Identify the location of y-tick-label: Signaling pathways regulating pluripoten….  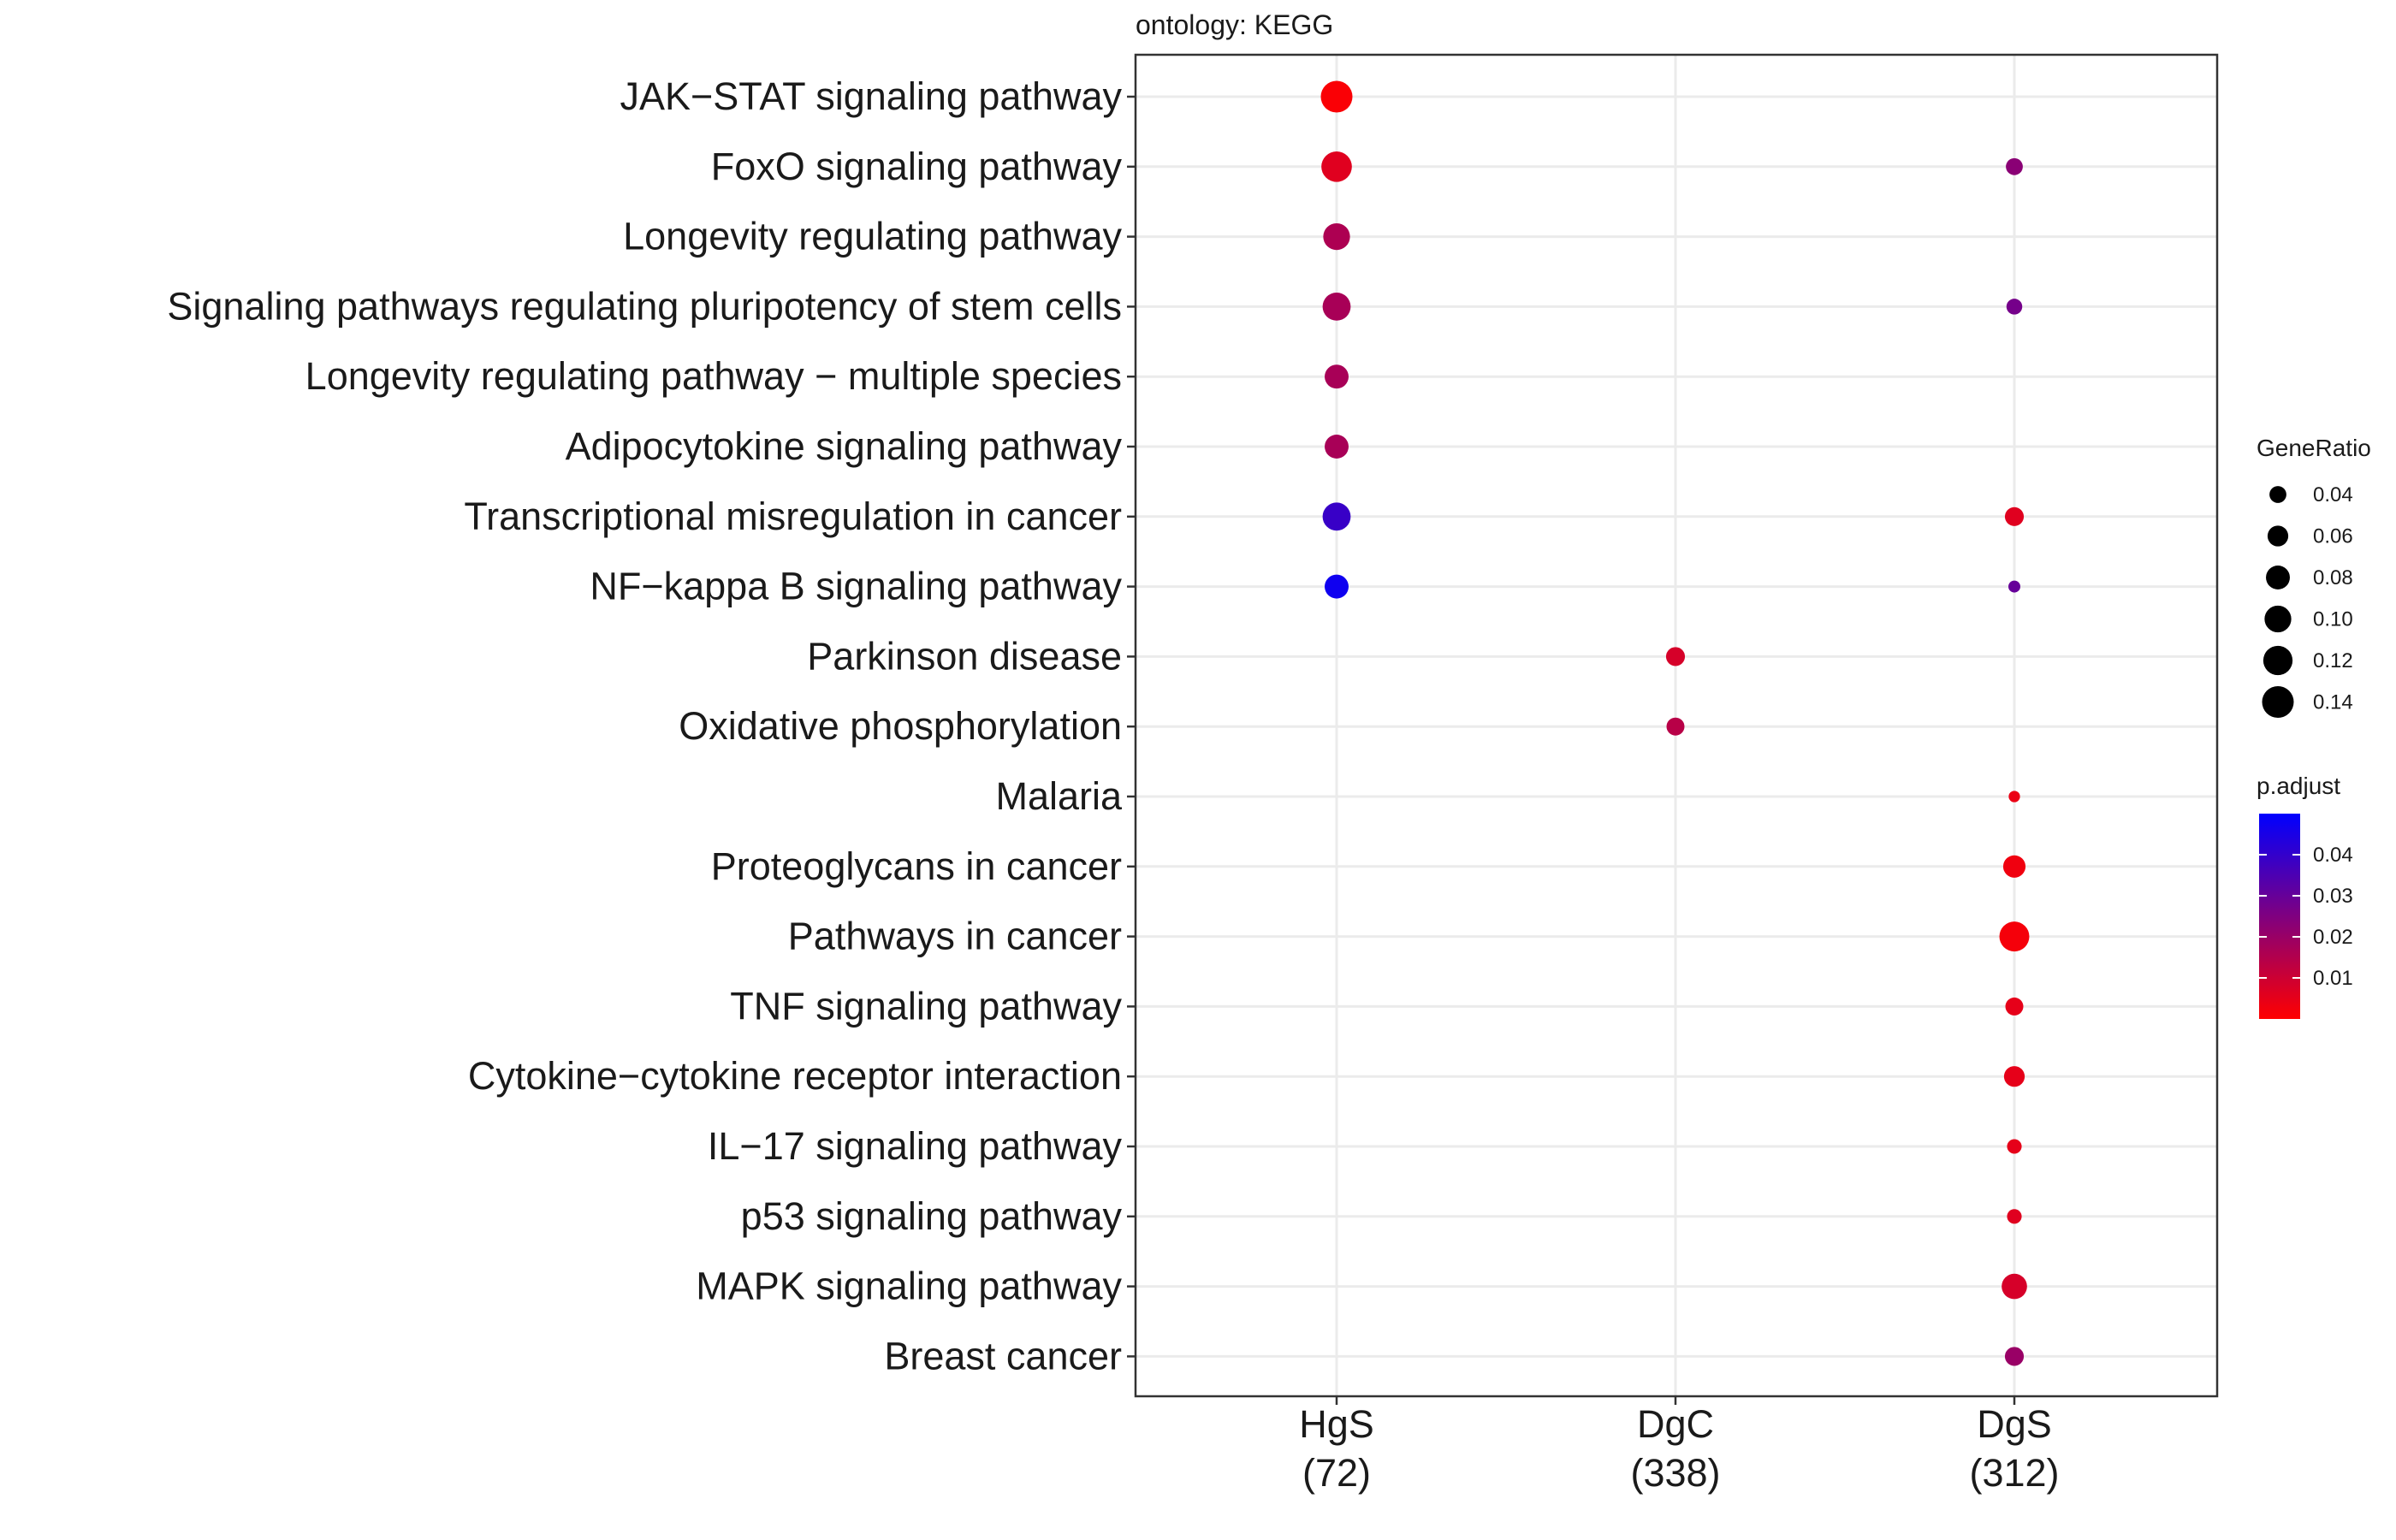
(644, 306).